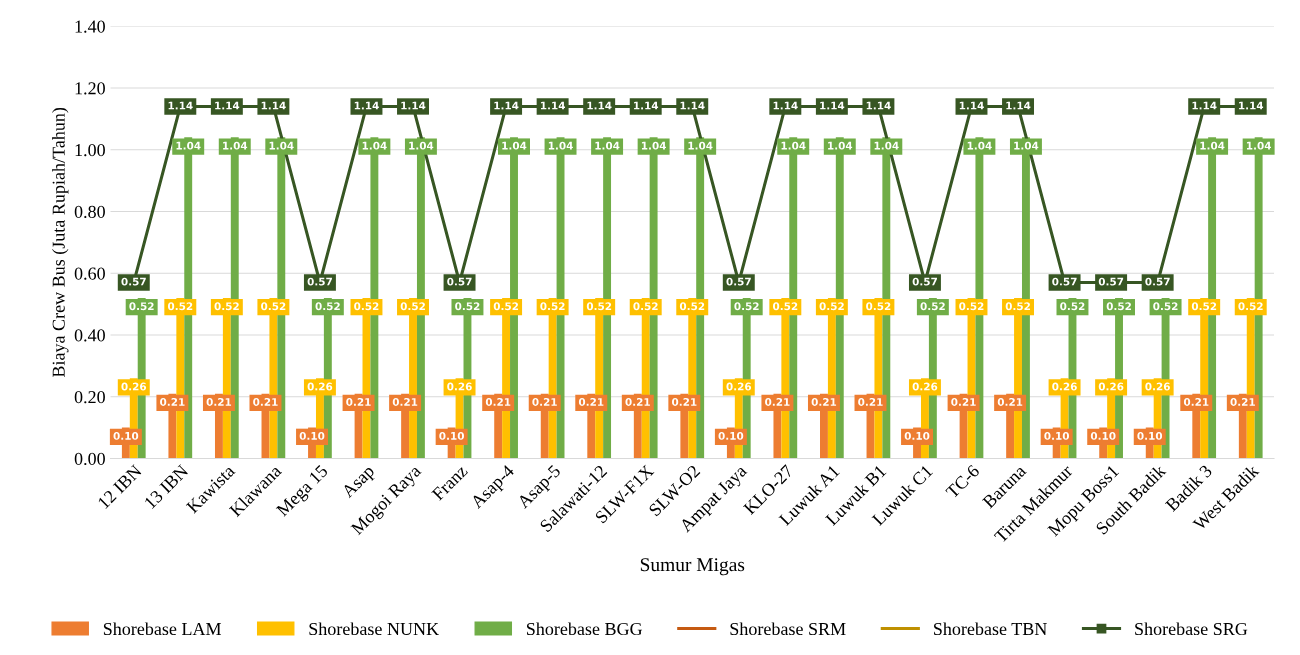  Describe the element at coordinates (60, 242) in the screenshot. I see `y-axis-title: Biaya Crew Bus (Juta Rupiah/Tahun)` at that location.